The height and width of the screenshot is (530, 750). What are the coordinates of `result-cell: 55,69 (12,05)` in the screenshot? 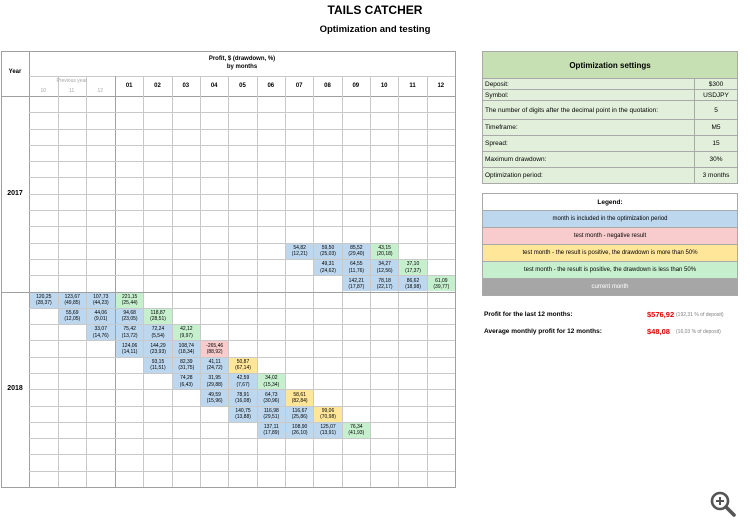 It's located at (72, 316).